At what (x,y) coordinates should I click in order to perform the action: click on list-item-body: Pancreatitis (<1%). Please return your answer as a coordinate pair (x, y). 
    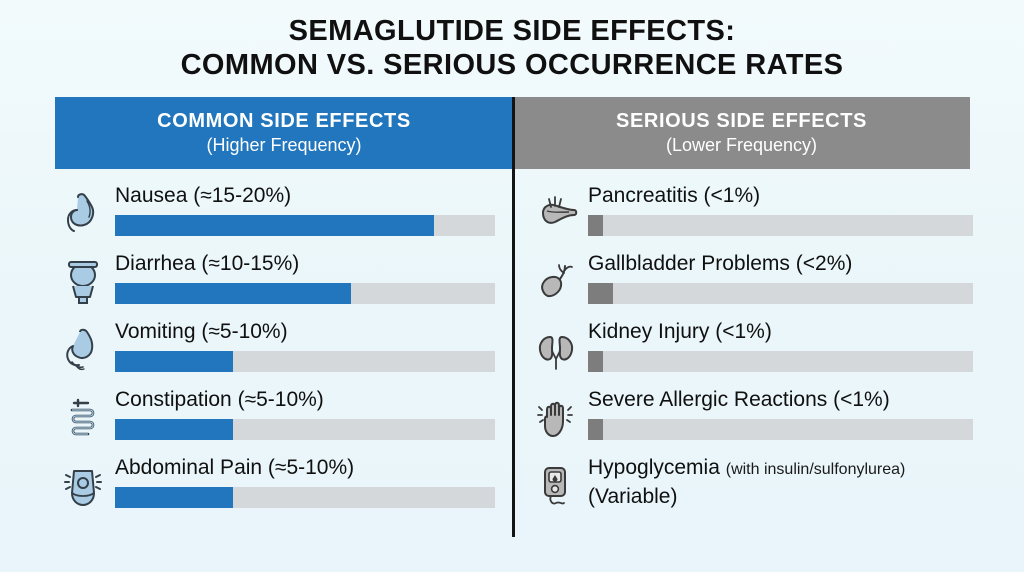
    Looking at the image, I should click on (780, 209).